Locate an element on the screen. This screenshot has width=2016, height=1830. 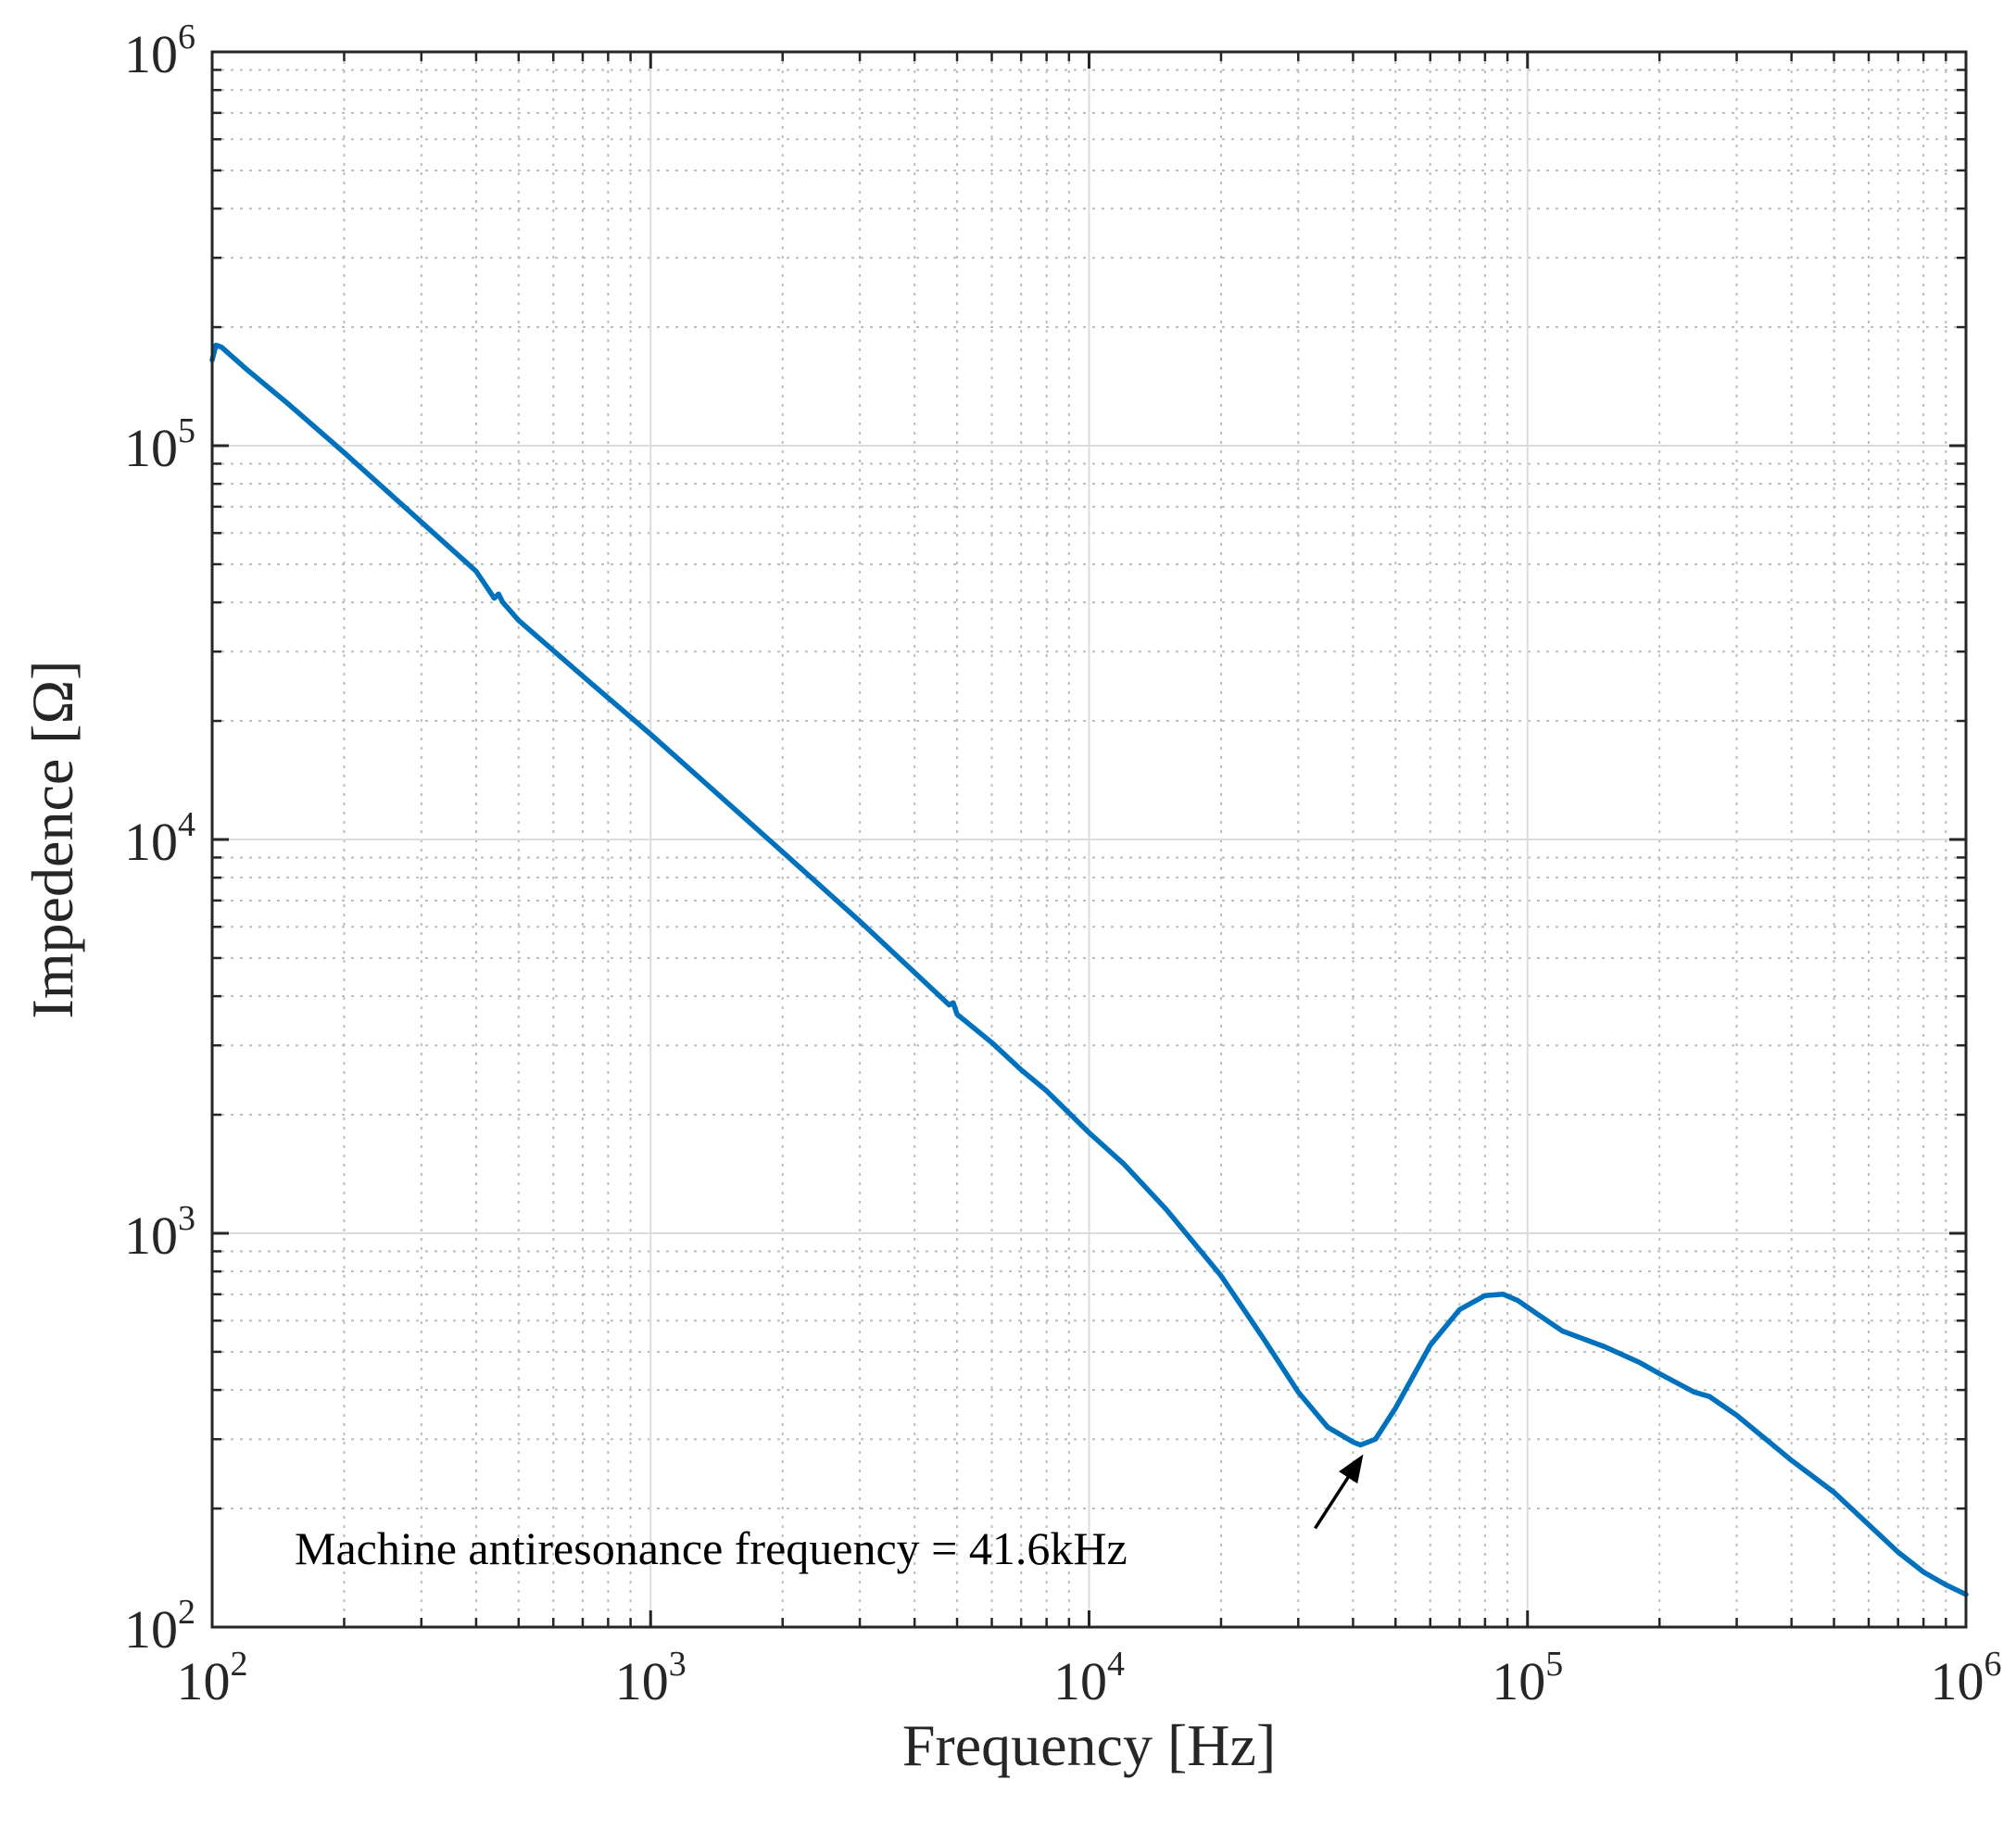
x-tick-labels: 10² 10³ 10⁴ 10⁵ 10⁶ is located at coordinates (1089, 1678).